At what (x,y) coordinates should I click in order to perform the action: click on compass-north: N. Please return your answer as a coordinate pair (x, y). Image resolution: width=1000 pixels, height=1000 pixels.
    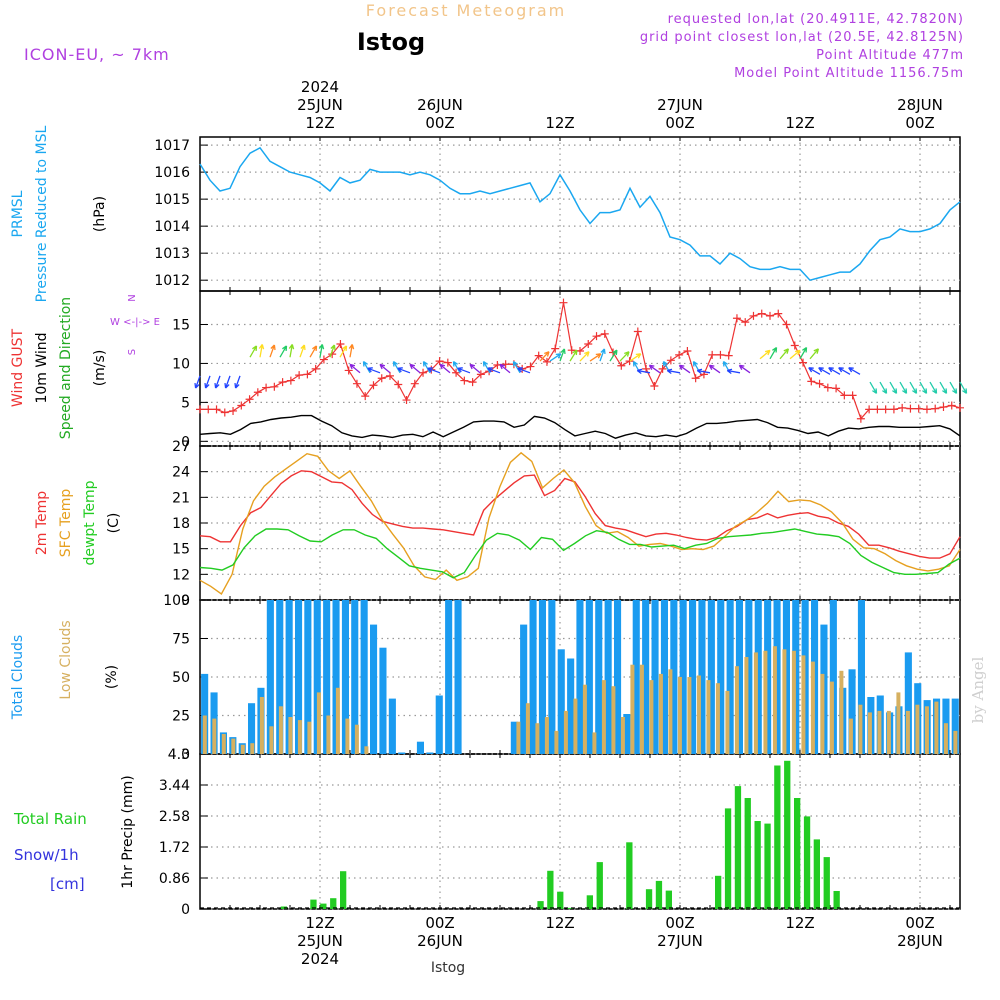
    Looking at the image, I should click on (132, 297).